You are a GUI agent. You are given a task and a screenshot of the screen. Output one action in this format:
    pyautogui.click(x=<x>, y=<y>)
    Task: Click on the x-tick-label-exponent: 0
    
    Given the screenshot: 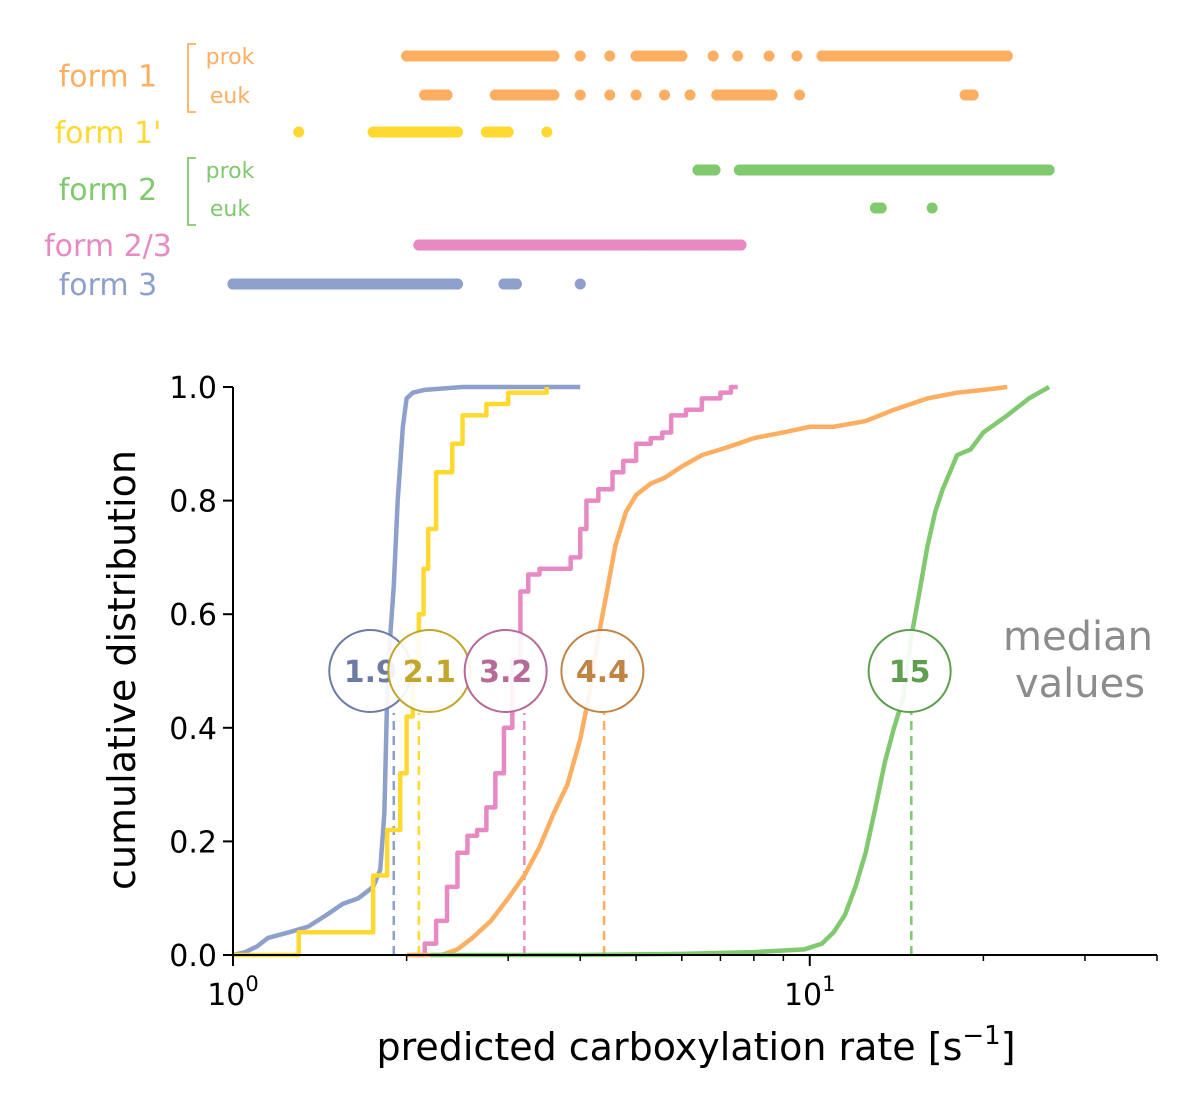 What is the action you would take?
    pyautogui.click(x=251, y=984)
    